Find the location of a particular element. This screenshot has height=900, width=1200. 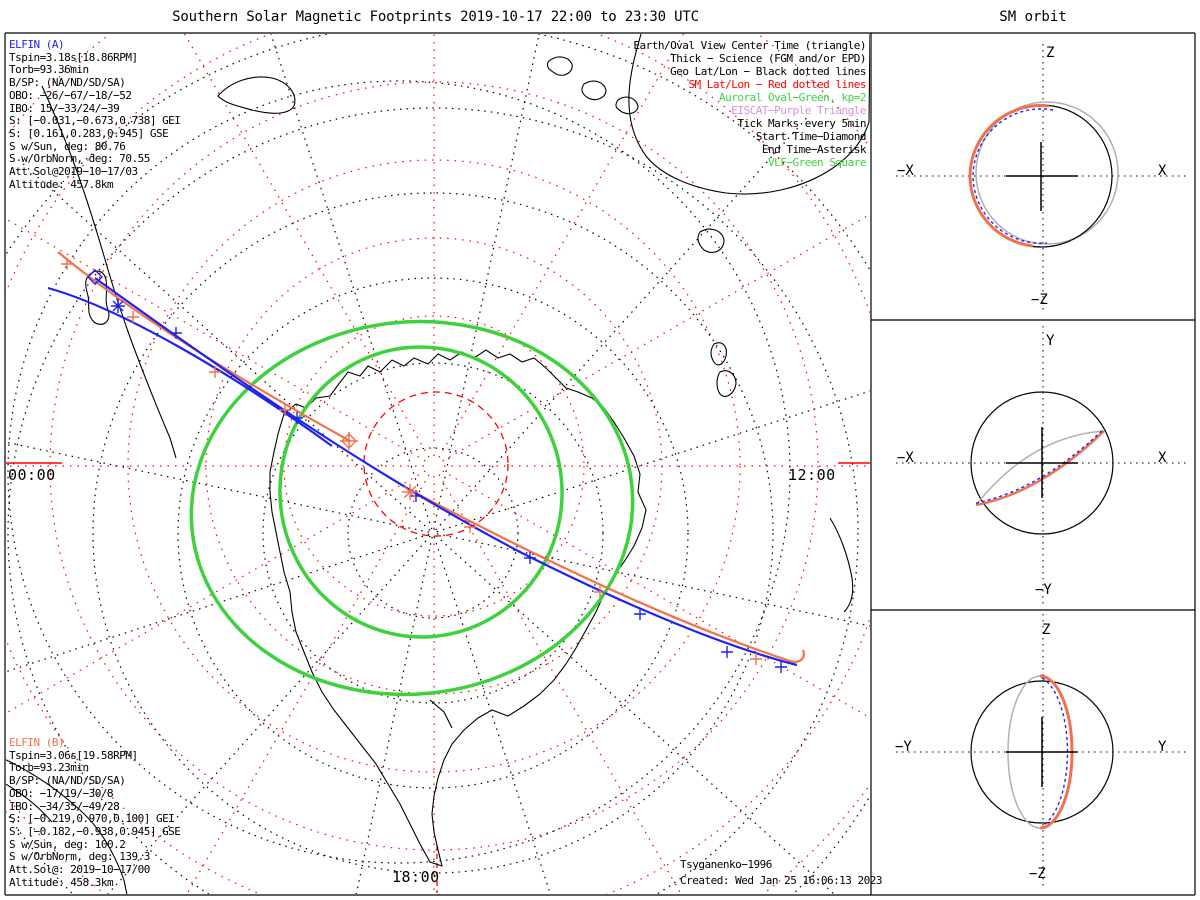

coast-tierra-del-fuego is located at coordinates (97, 297).